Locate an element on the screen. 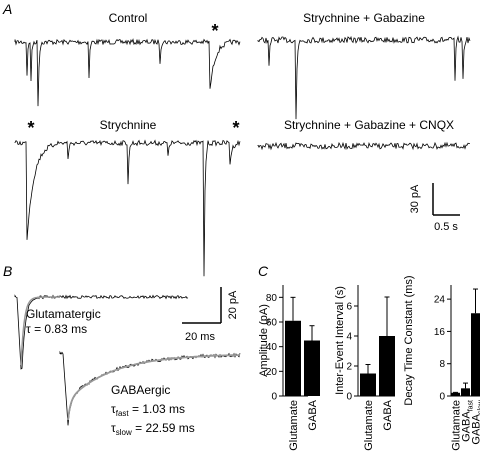 This screenshot has width=480, height=453. y-tick-label: 16 is located at coordinates (440, 332).